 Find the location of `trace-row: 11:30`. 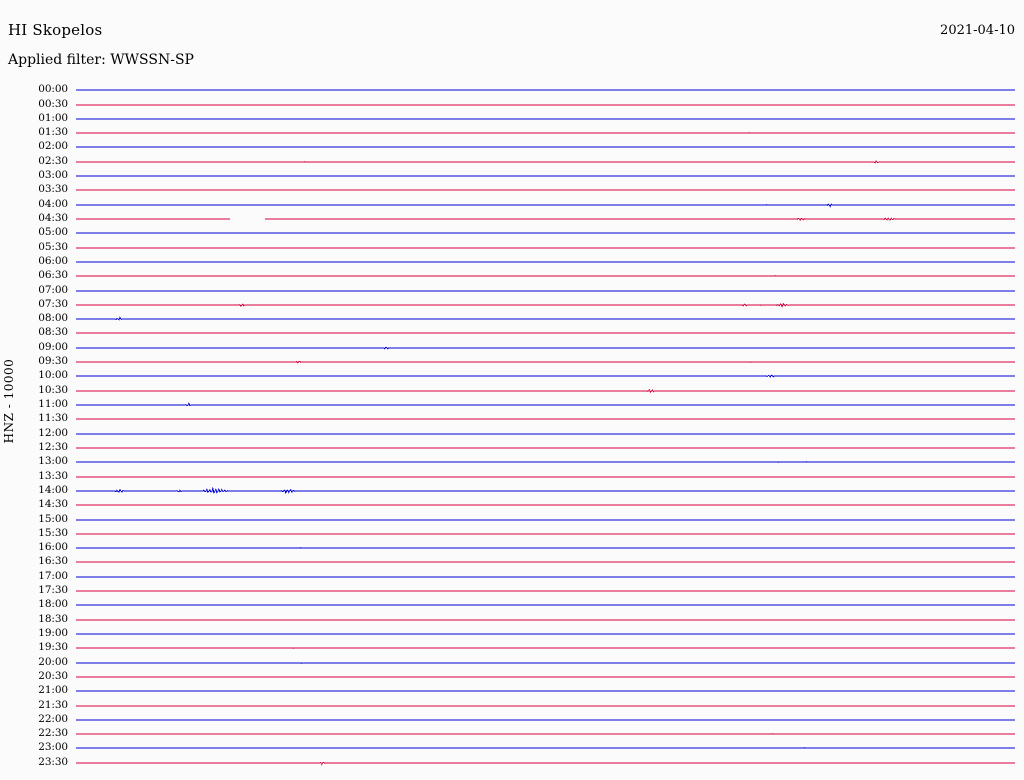

trace-row: 11:30 is located at coordinates (512, 420).